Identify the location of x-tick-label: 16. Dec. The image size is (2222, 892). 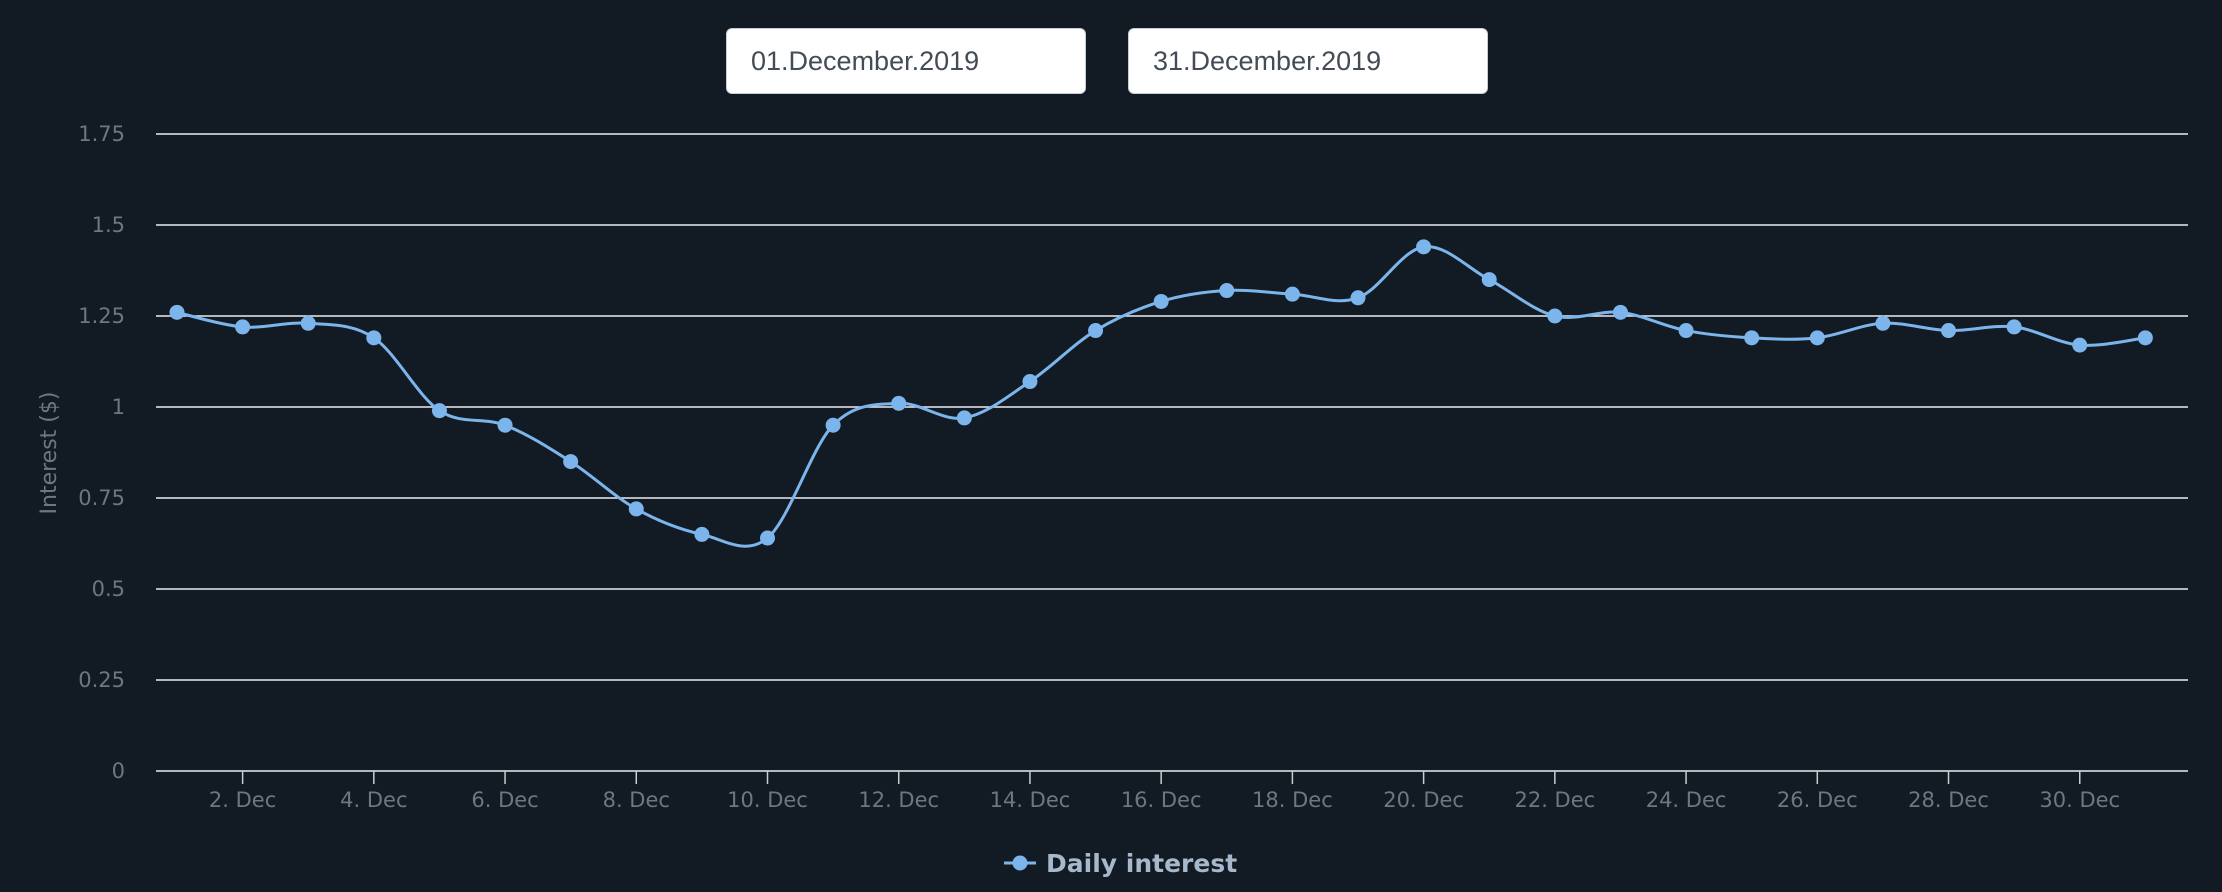
(1161, 800).